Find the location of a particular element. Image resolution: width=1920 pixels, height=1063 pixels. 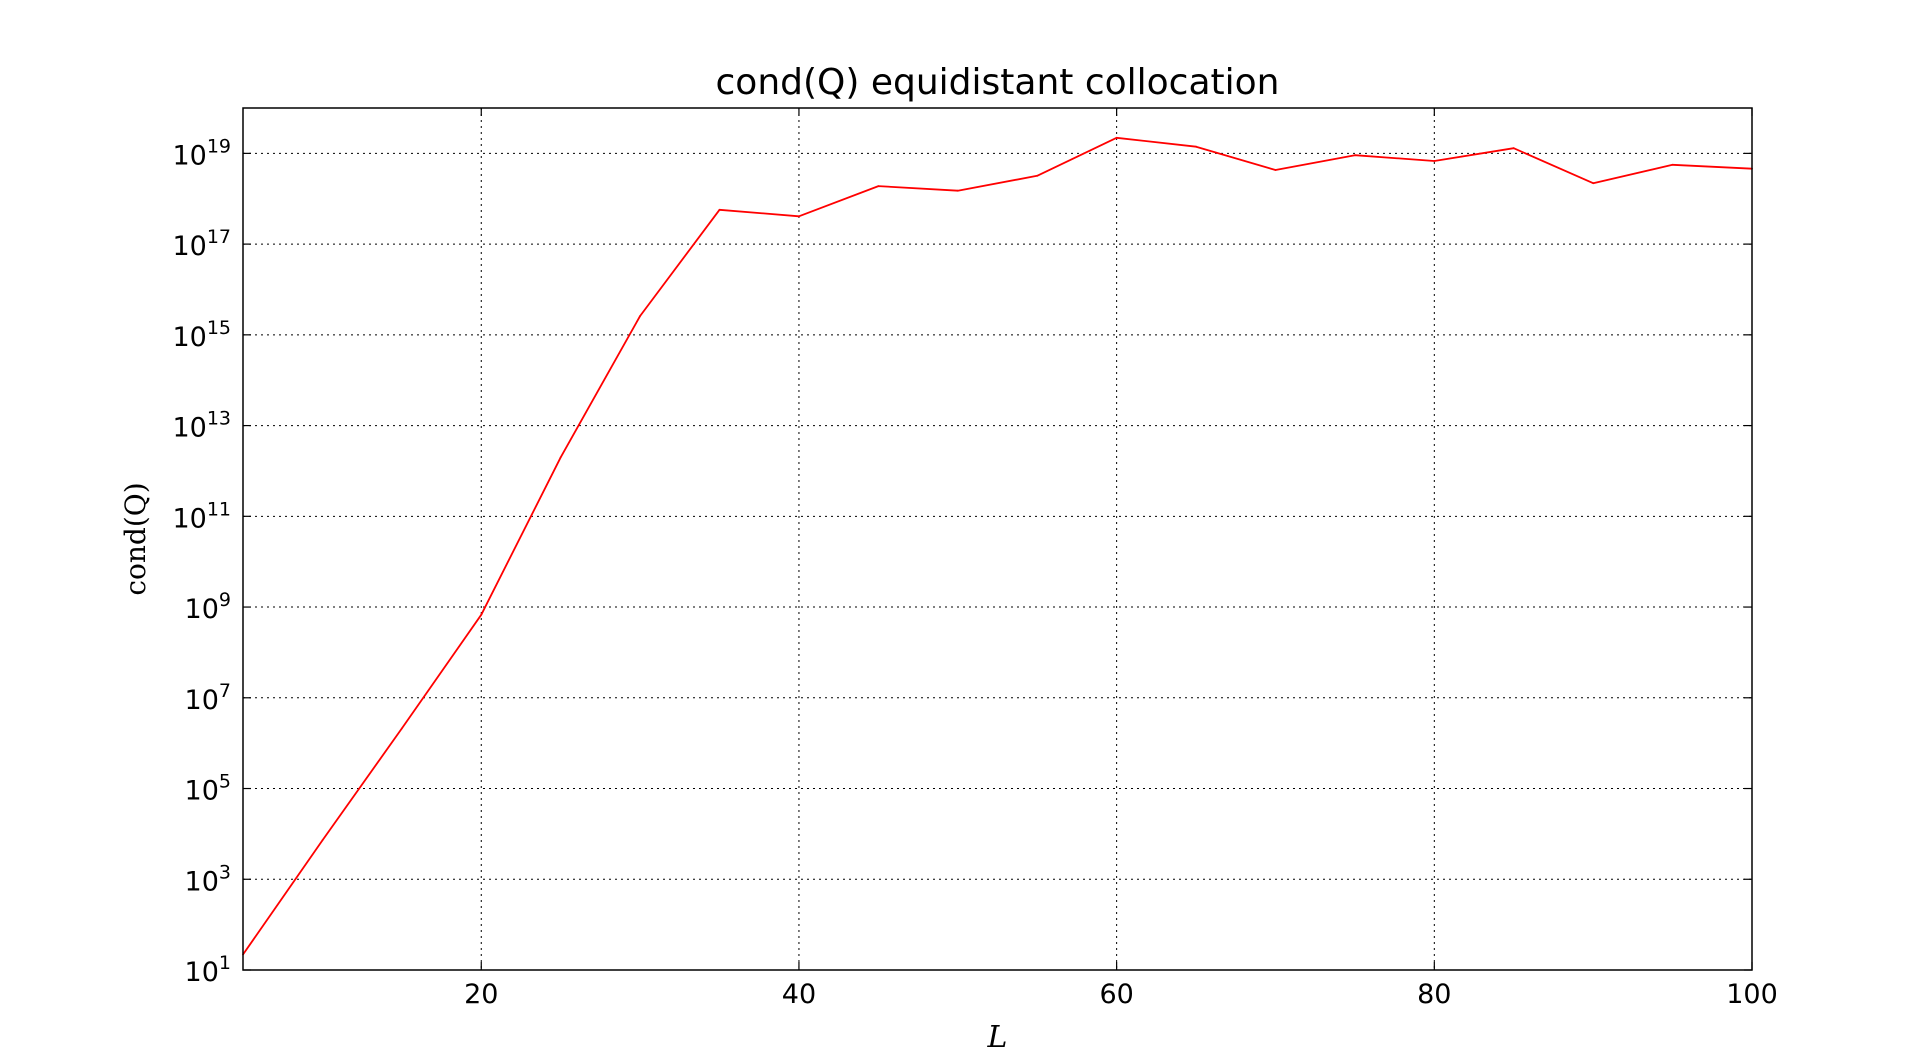

y-tick-label: 10¹⁷ is located at coordinates (201, 244).